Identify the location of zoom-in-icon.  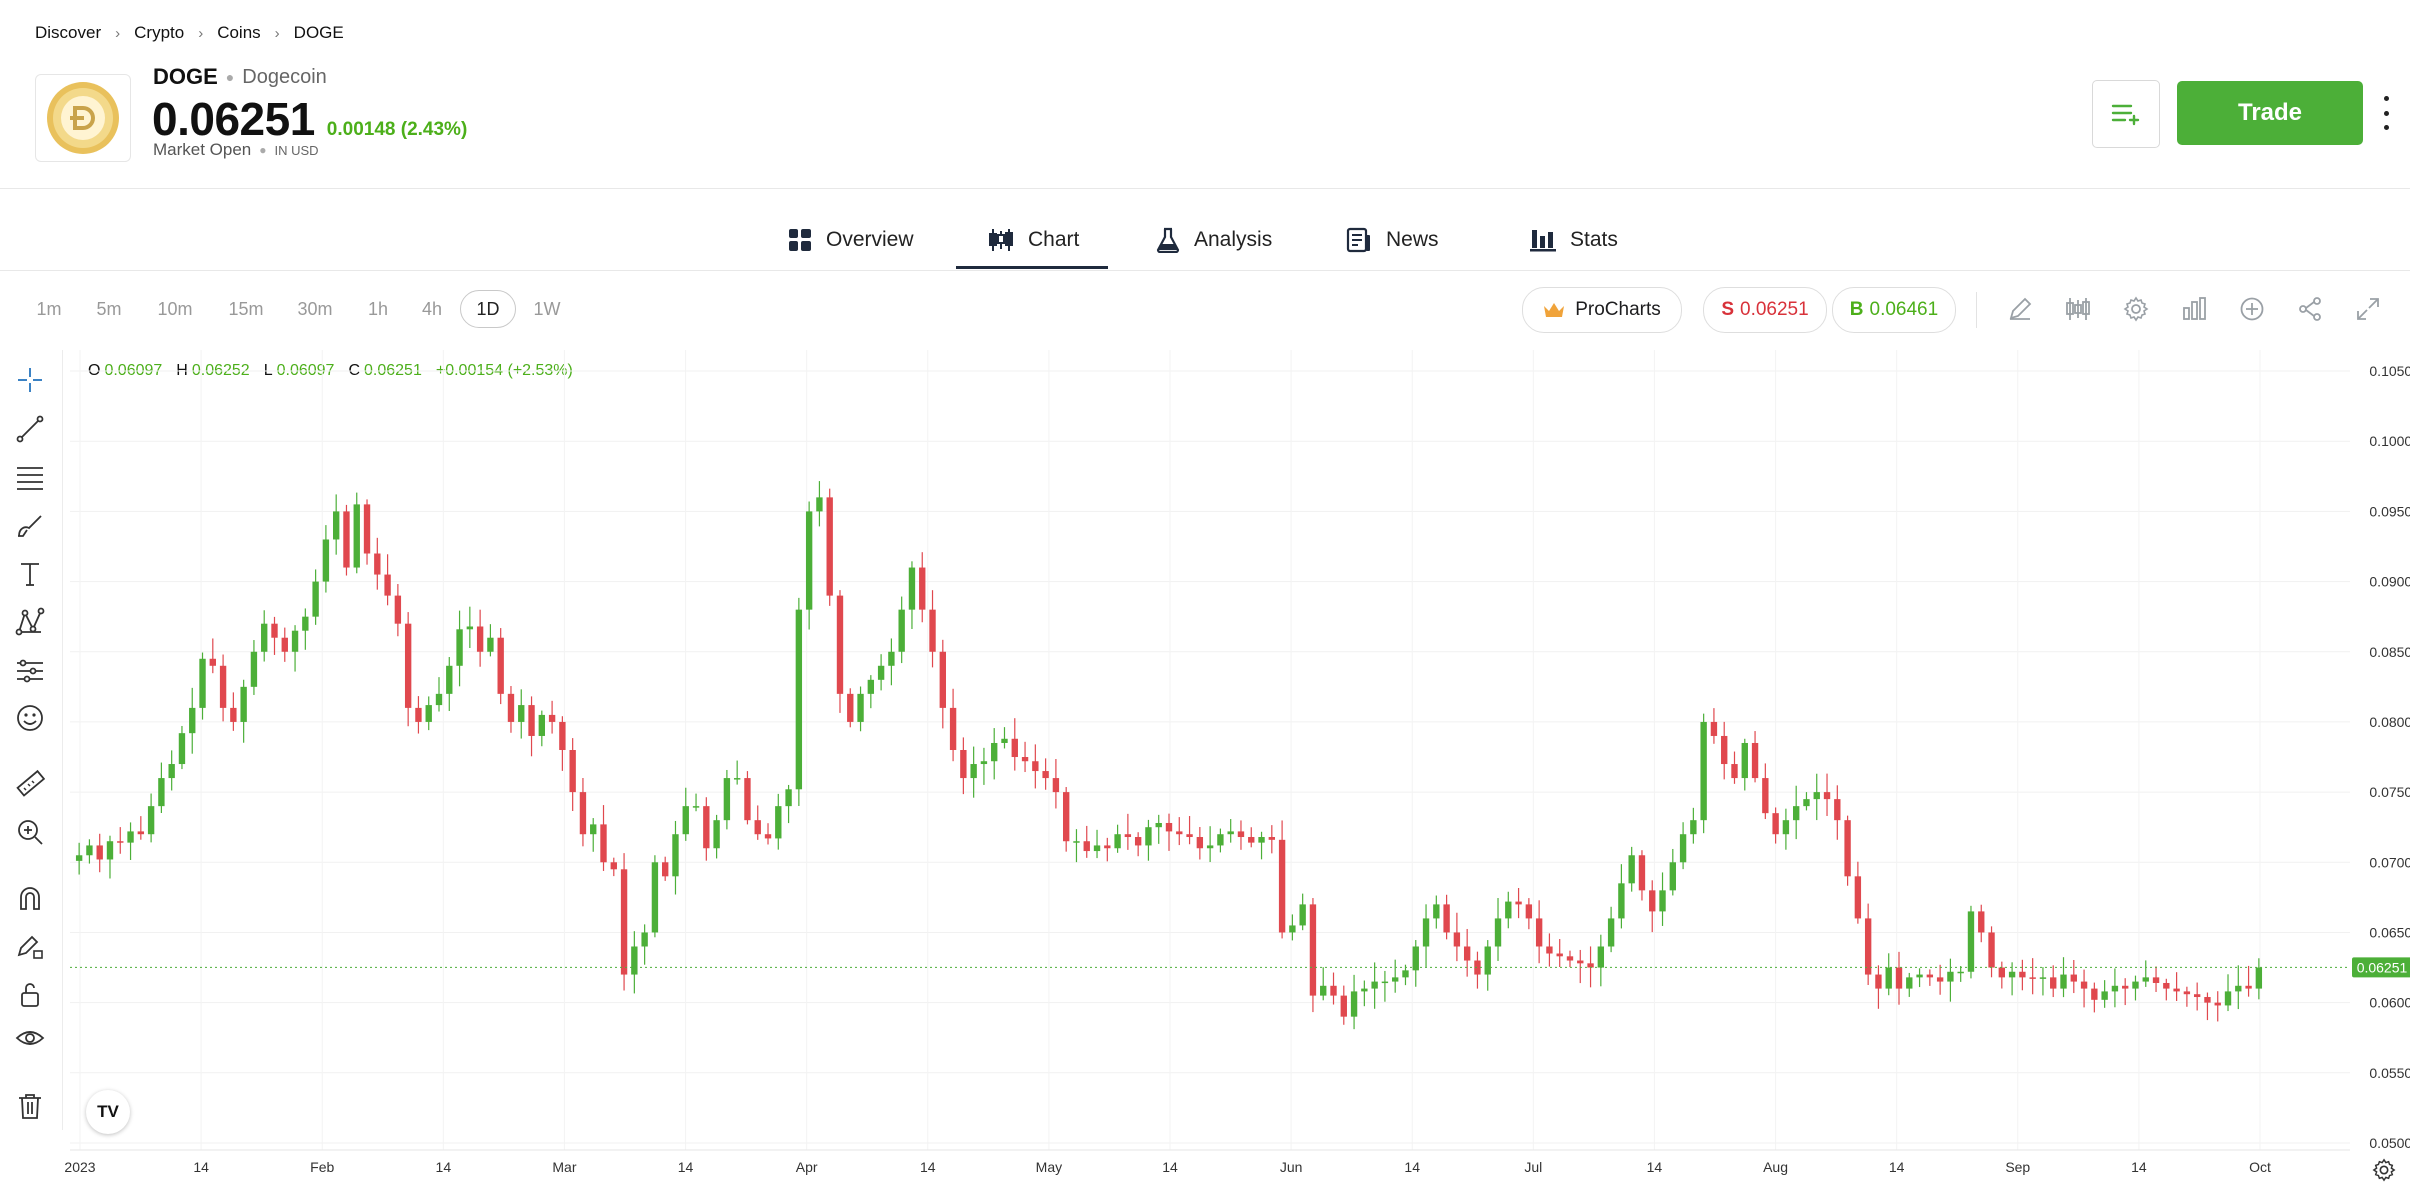
(30, 832).